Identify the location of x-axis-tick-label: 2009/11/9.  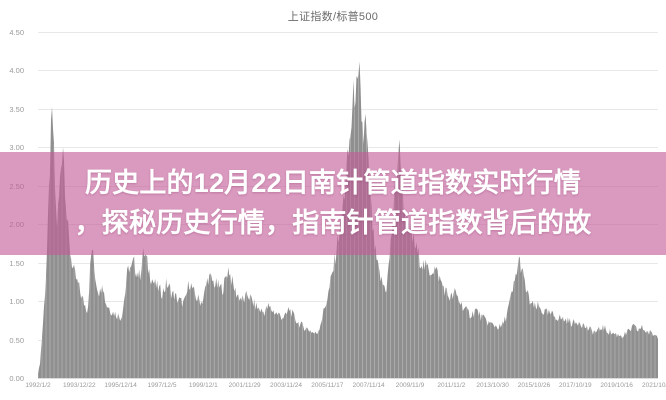
(410, 385).